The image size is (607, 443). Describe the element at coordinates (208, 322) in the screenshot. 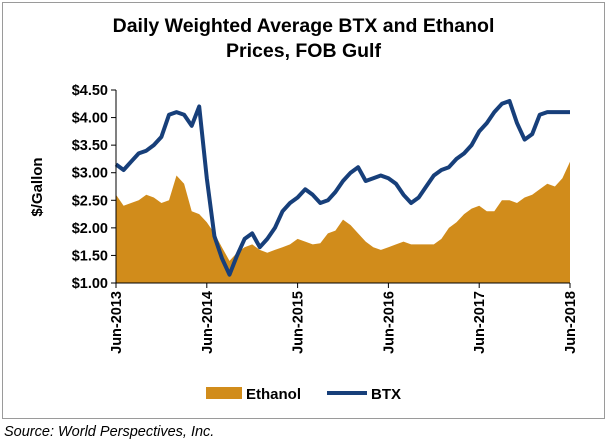

I see `x-tick-label: Jun-2014` at that location.